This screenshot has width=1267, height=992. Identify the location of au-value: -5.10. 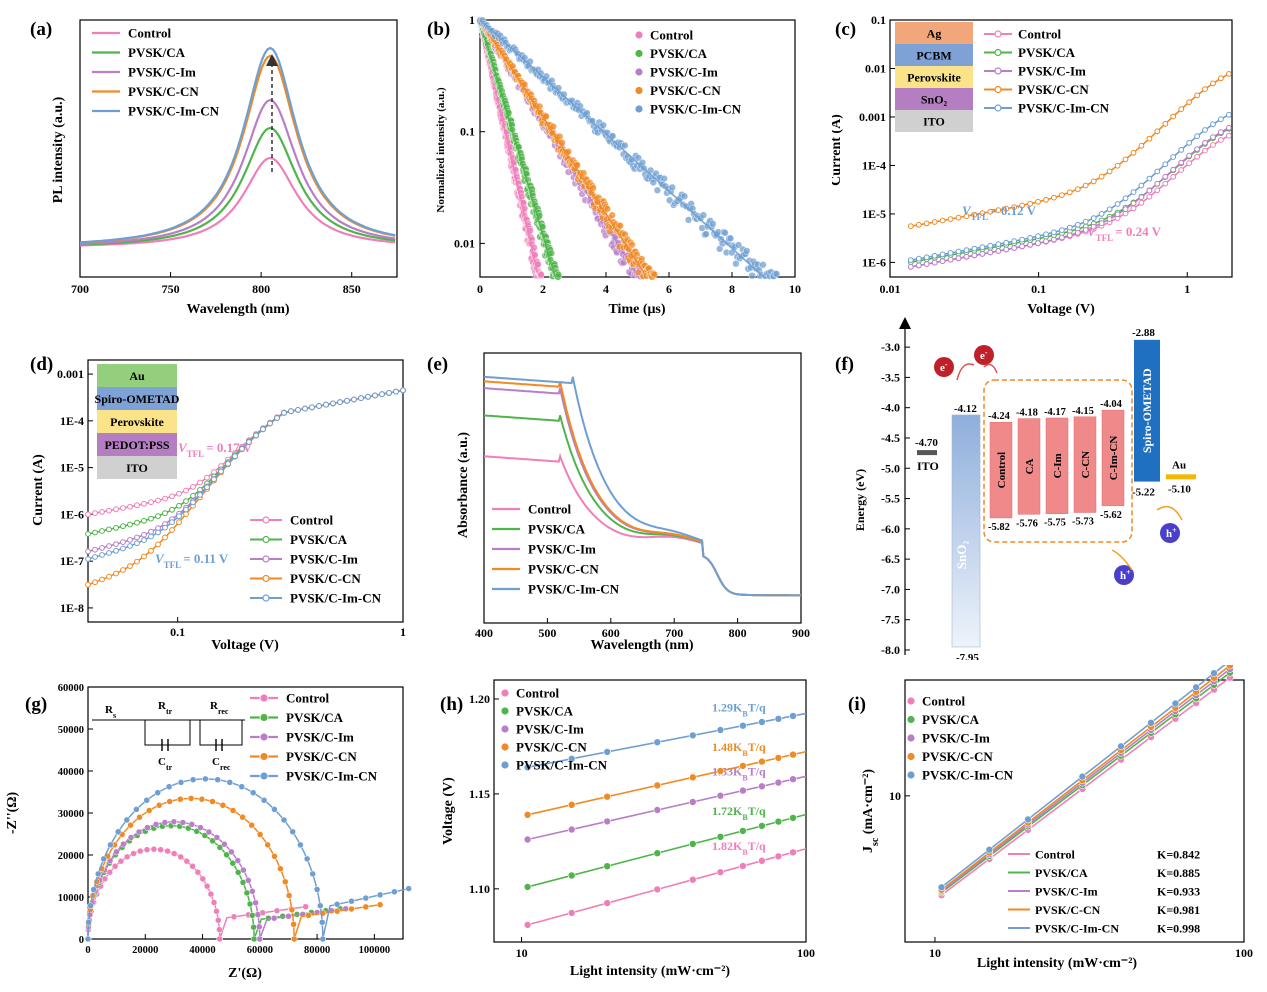
(1179, 489).